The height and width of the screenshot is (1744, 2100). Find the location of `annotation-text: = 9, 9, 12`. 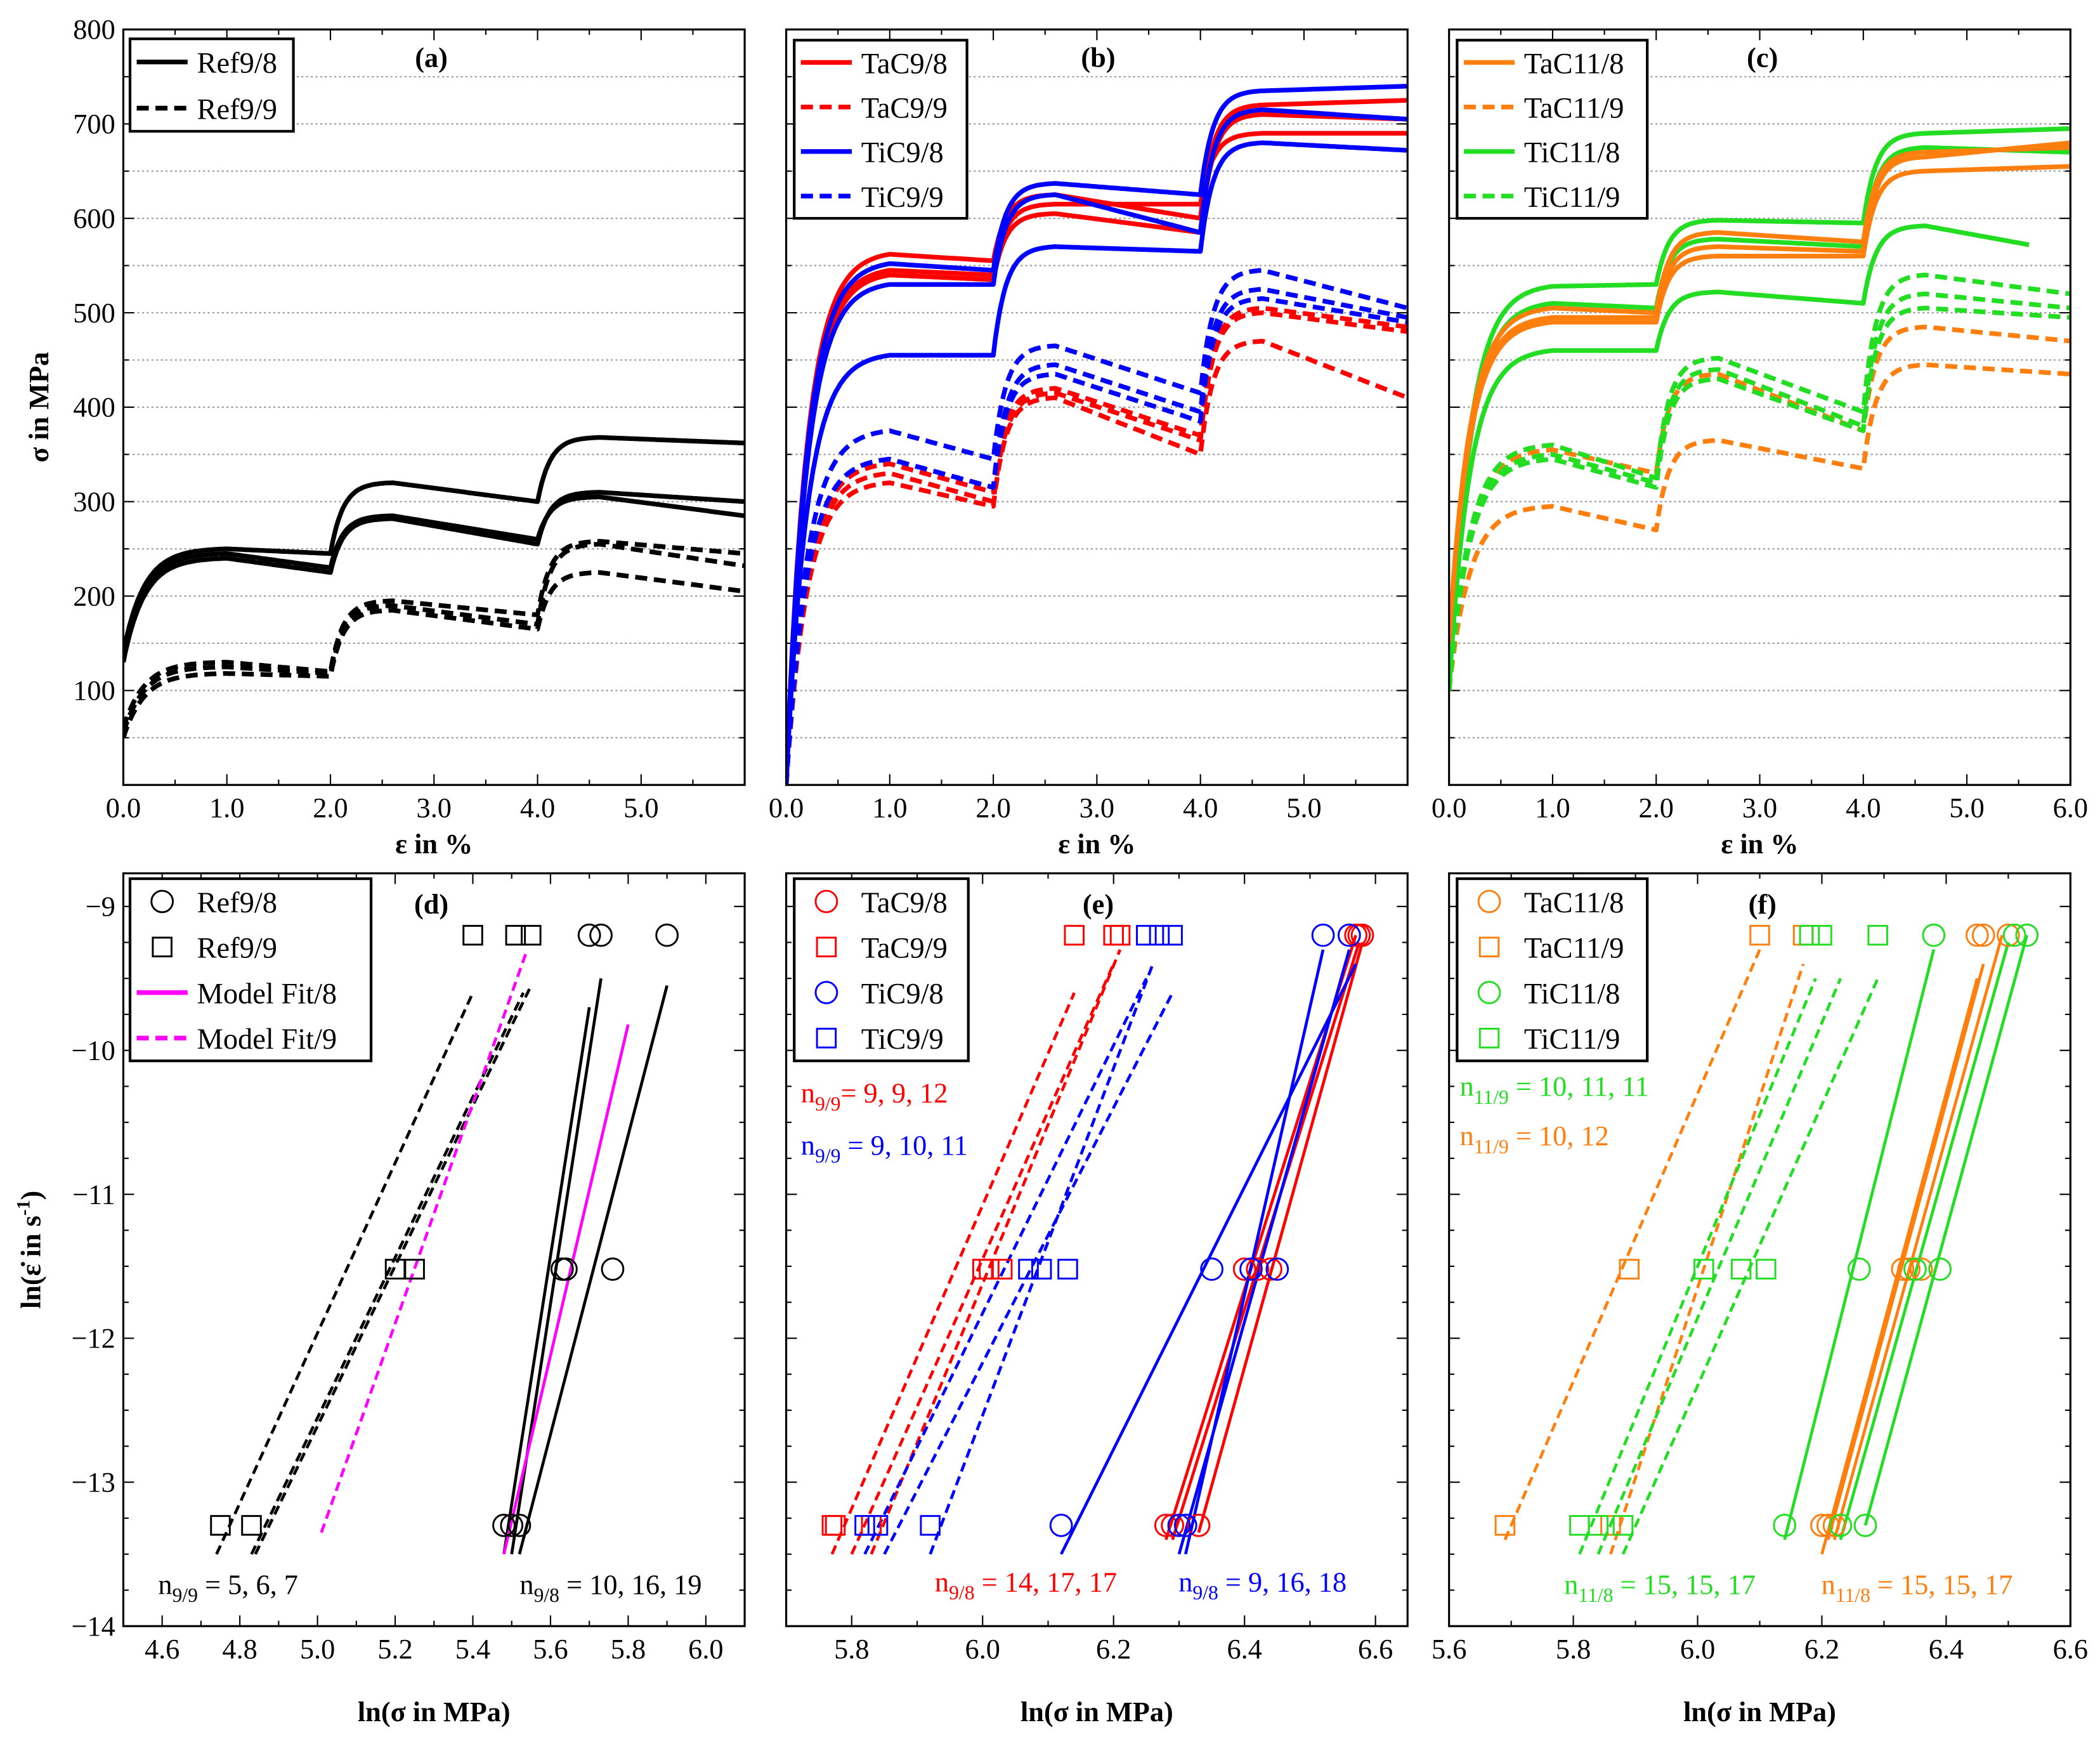

annotation-text: = 9, 9, 12 is located at coordinates (894, 1093).